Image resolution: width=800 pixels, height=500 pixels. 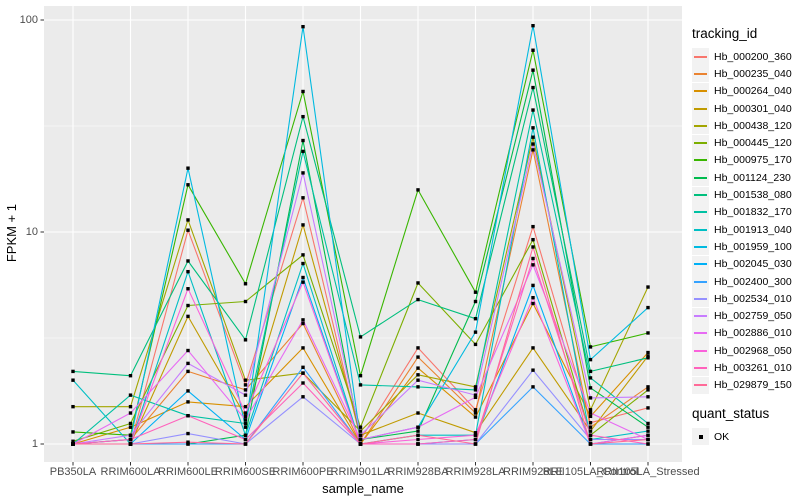 What do you see at coordinates (745, 281) in the screenshot?
I see `legend-item-Hb_002400_300: Hb_002400_300` at bounding box center [745, 281].